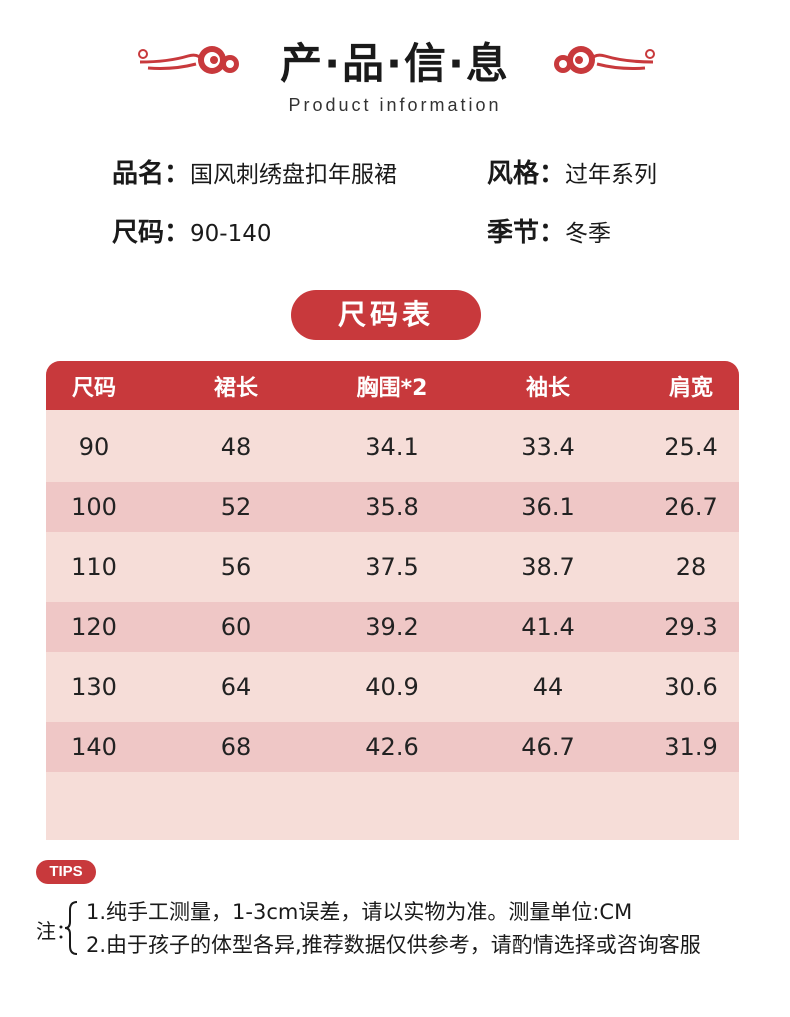 The image size is (790, 1017). I want to click on info-season: 季节：冬季, so click(549, 230).